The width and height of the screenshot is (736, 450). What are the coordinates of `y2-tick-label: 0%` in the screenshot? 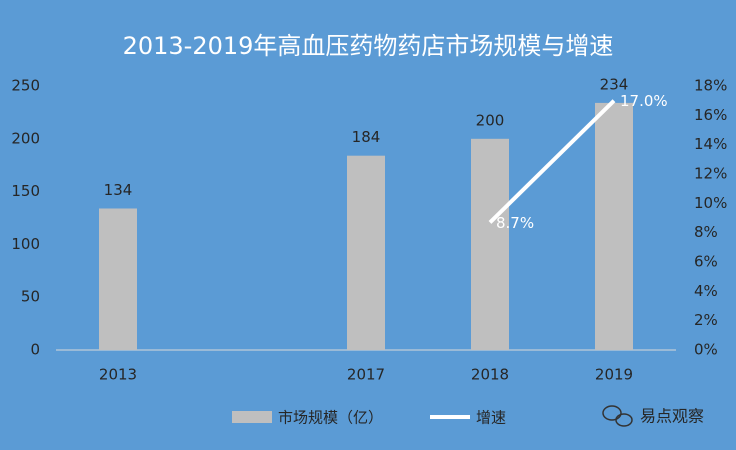 It's located at (706, 350).